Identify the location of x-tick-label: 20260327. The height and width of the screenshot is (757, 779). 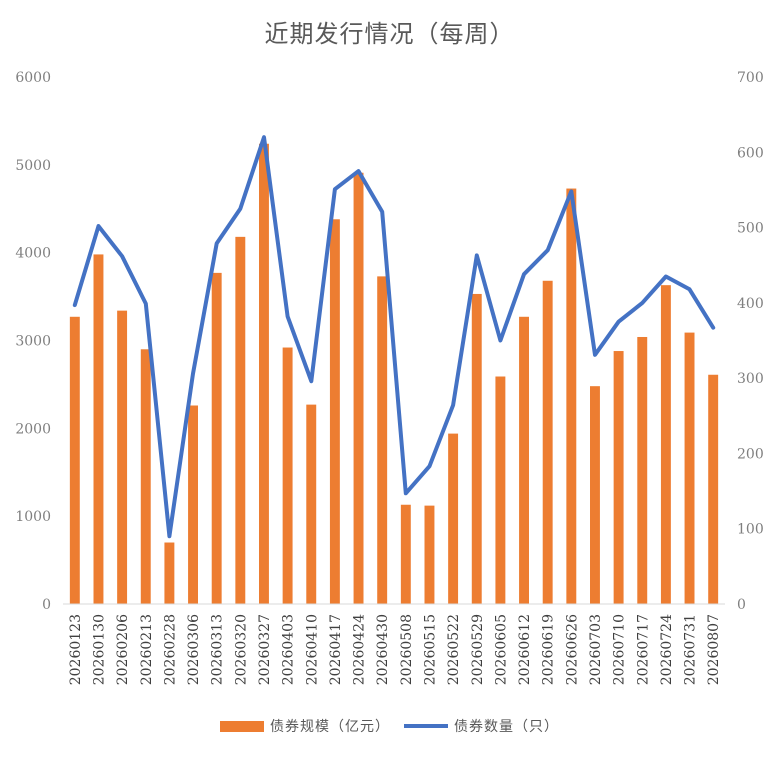
(265, 649).